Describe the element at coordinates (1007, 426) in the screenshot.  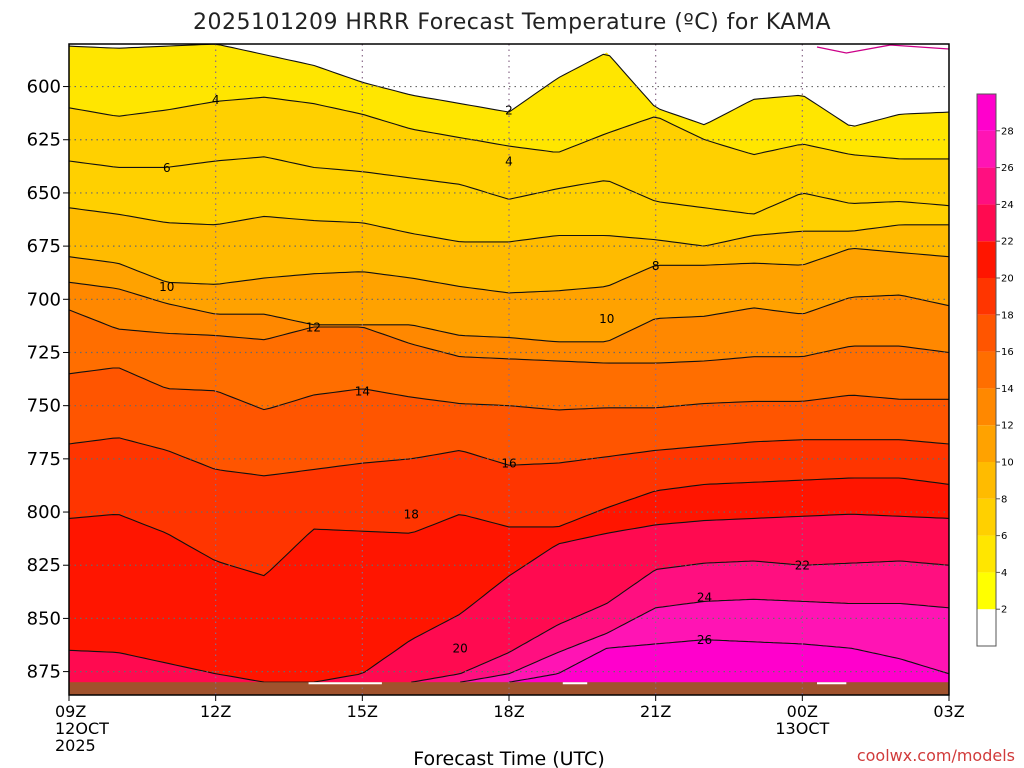
I see `colorbar-label: 12` at that location.